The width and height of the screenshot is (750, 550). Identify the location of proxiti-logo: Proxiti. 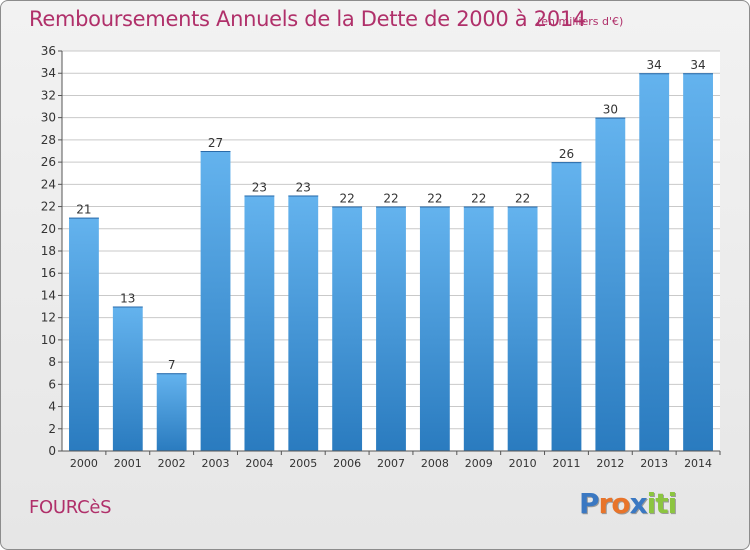
(628, 503).